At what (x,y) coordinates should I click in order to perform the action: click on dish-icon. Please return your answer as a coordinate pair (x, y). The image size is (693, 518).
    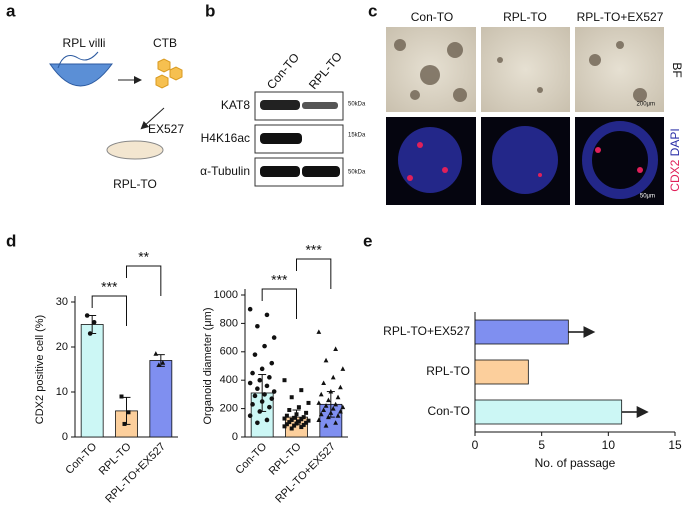
    Looking at the image, I should click on (135, 150).